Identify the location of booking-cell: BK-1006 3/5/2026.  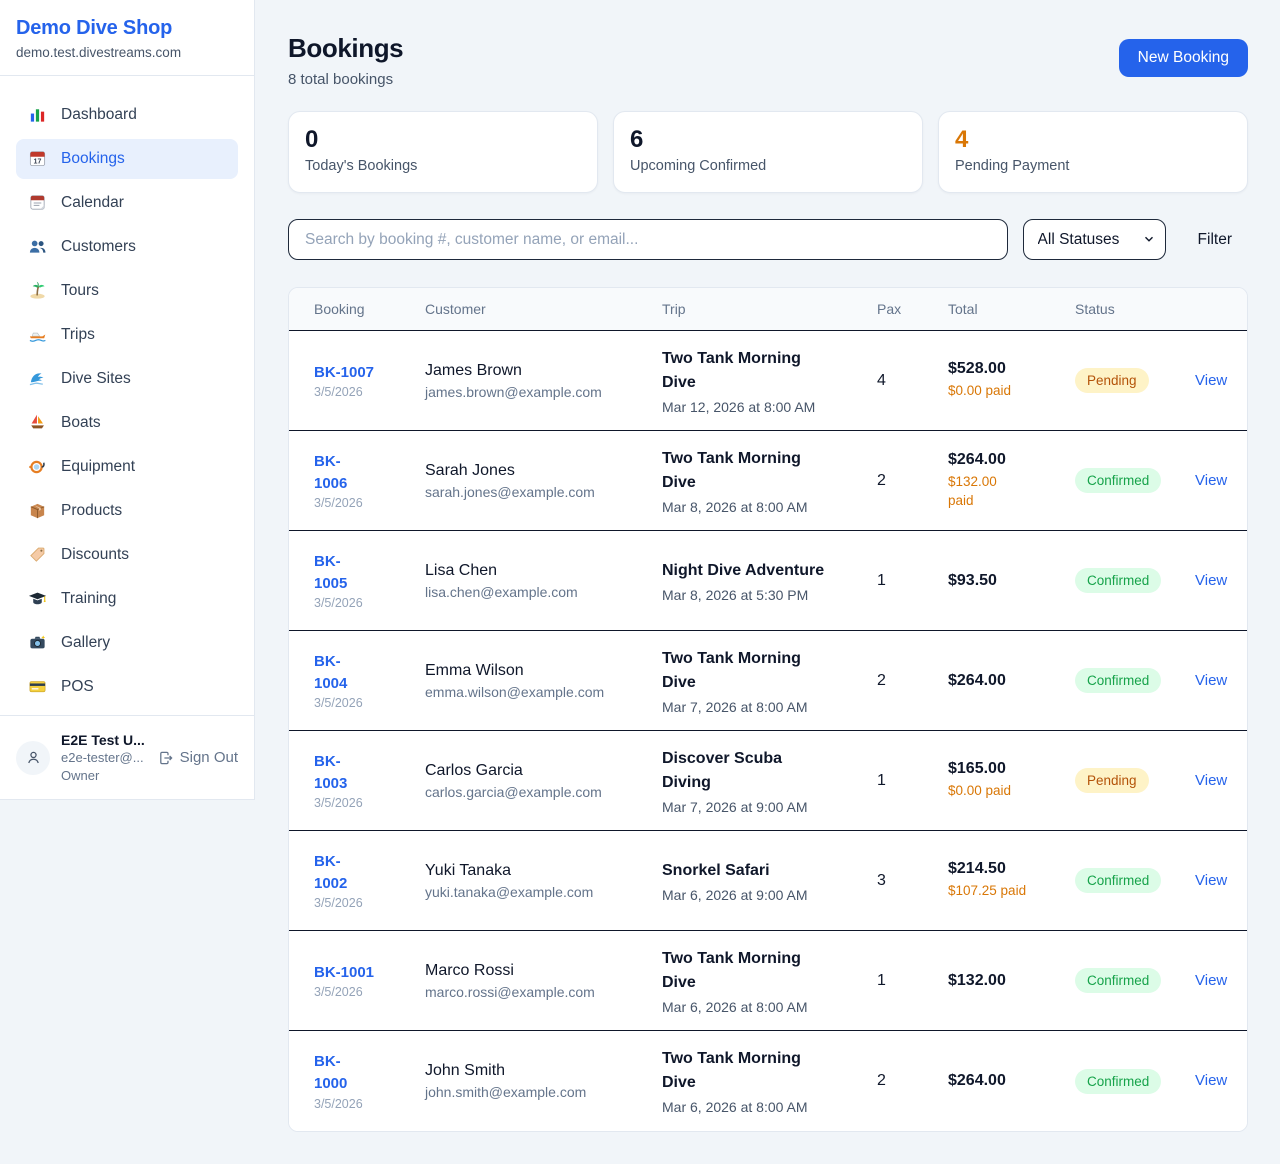
(369, 481).